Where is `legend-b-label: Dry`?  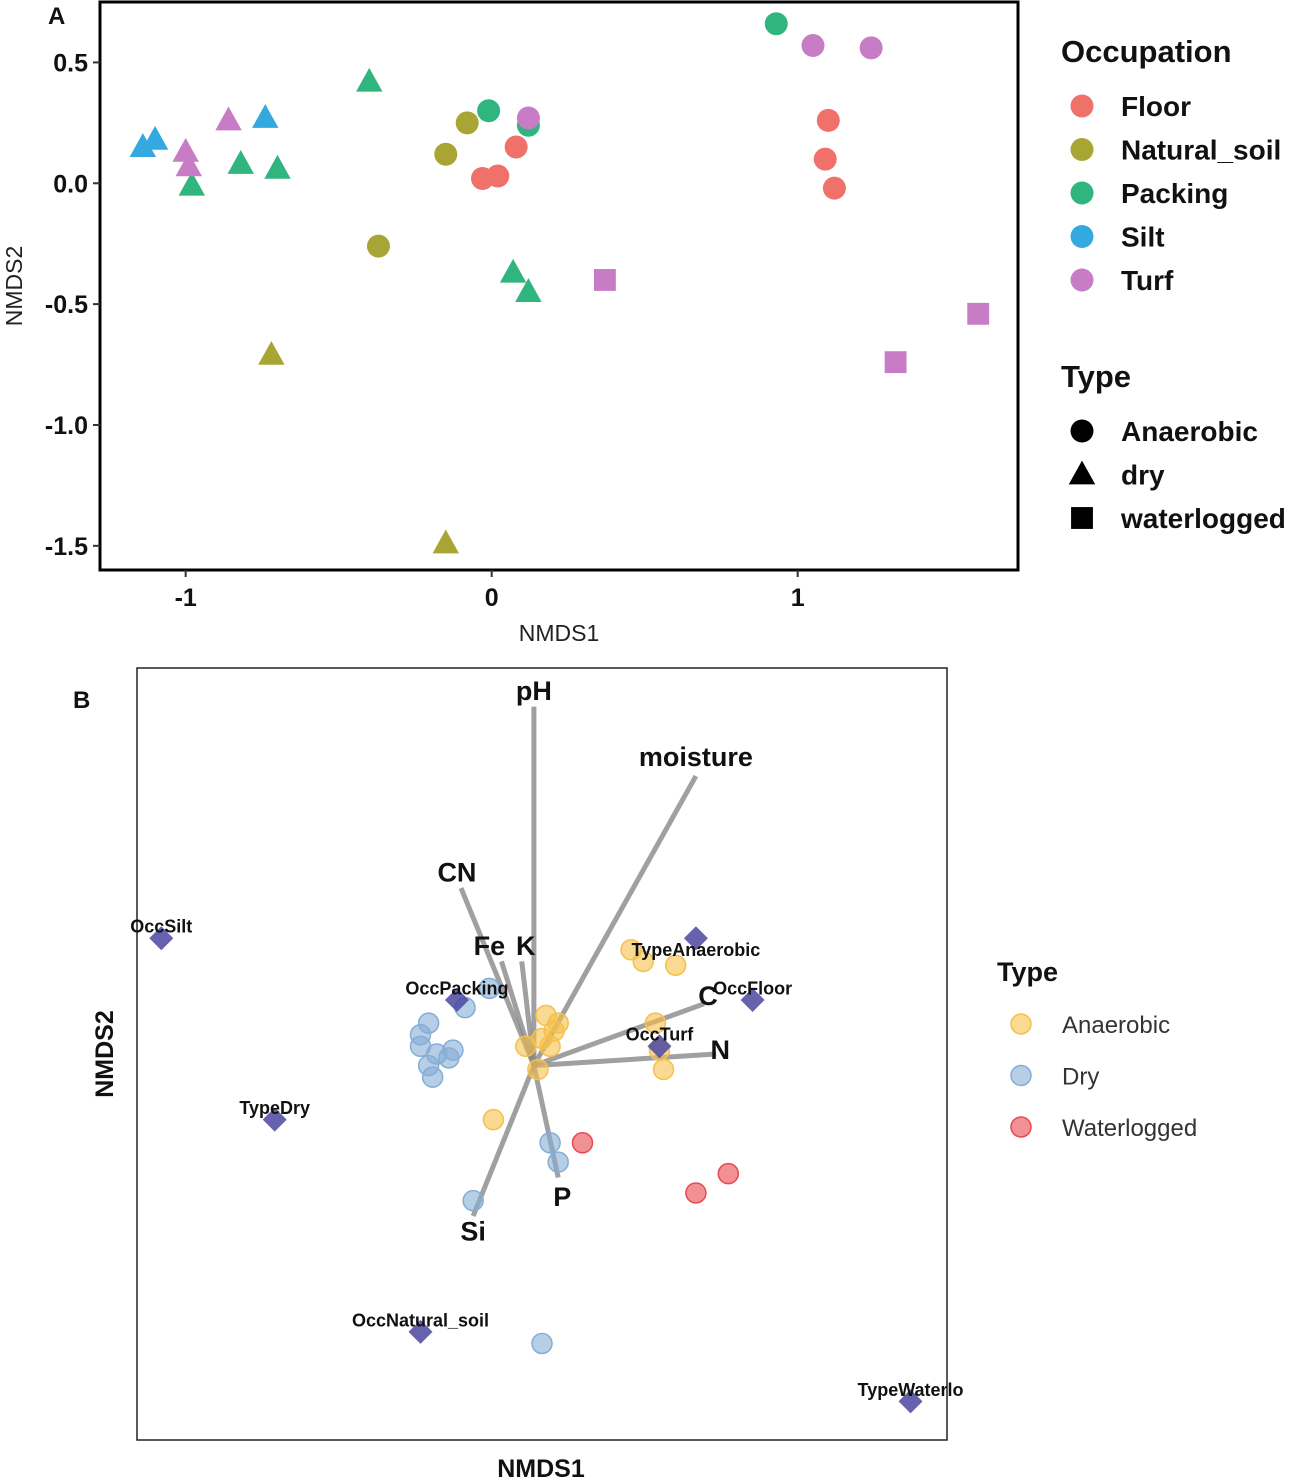 legend-b-label: Dry is located at coordinates (1080, 1077).